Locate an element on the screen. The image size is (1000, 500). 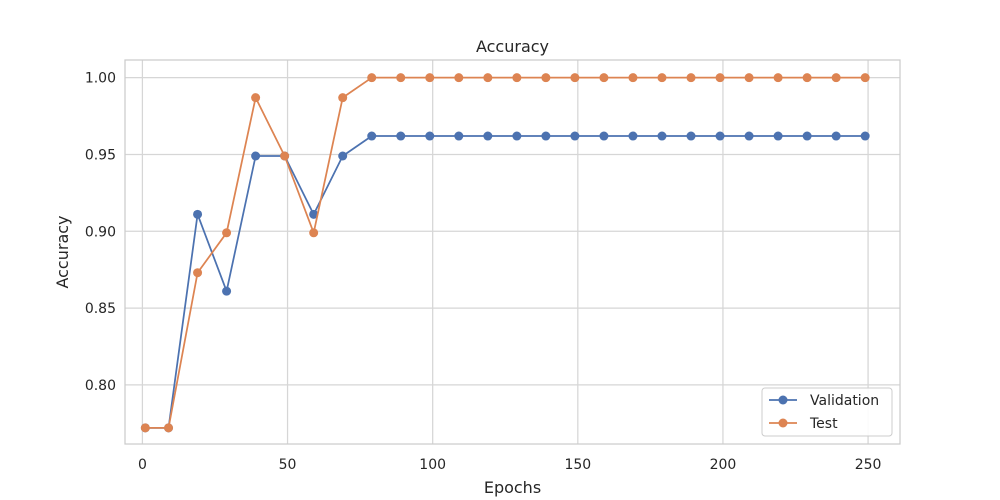
x-tick-label: 250 is located at coordinates (868, 465).